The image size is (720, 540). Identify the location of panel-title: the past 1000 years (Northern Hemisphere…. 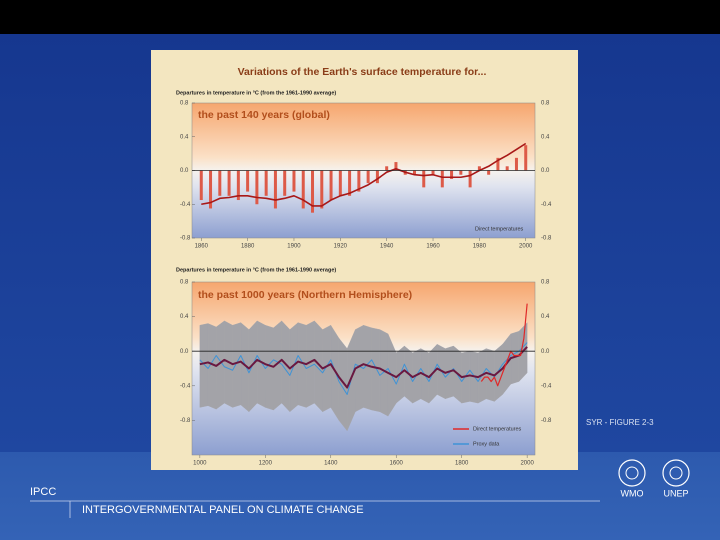
(305, 295).